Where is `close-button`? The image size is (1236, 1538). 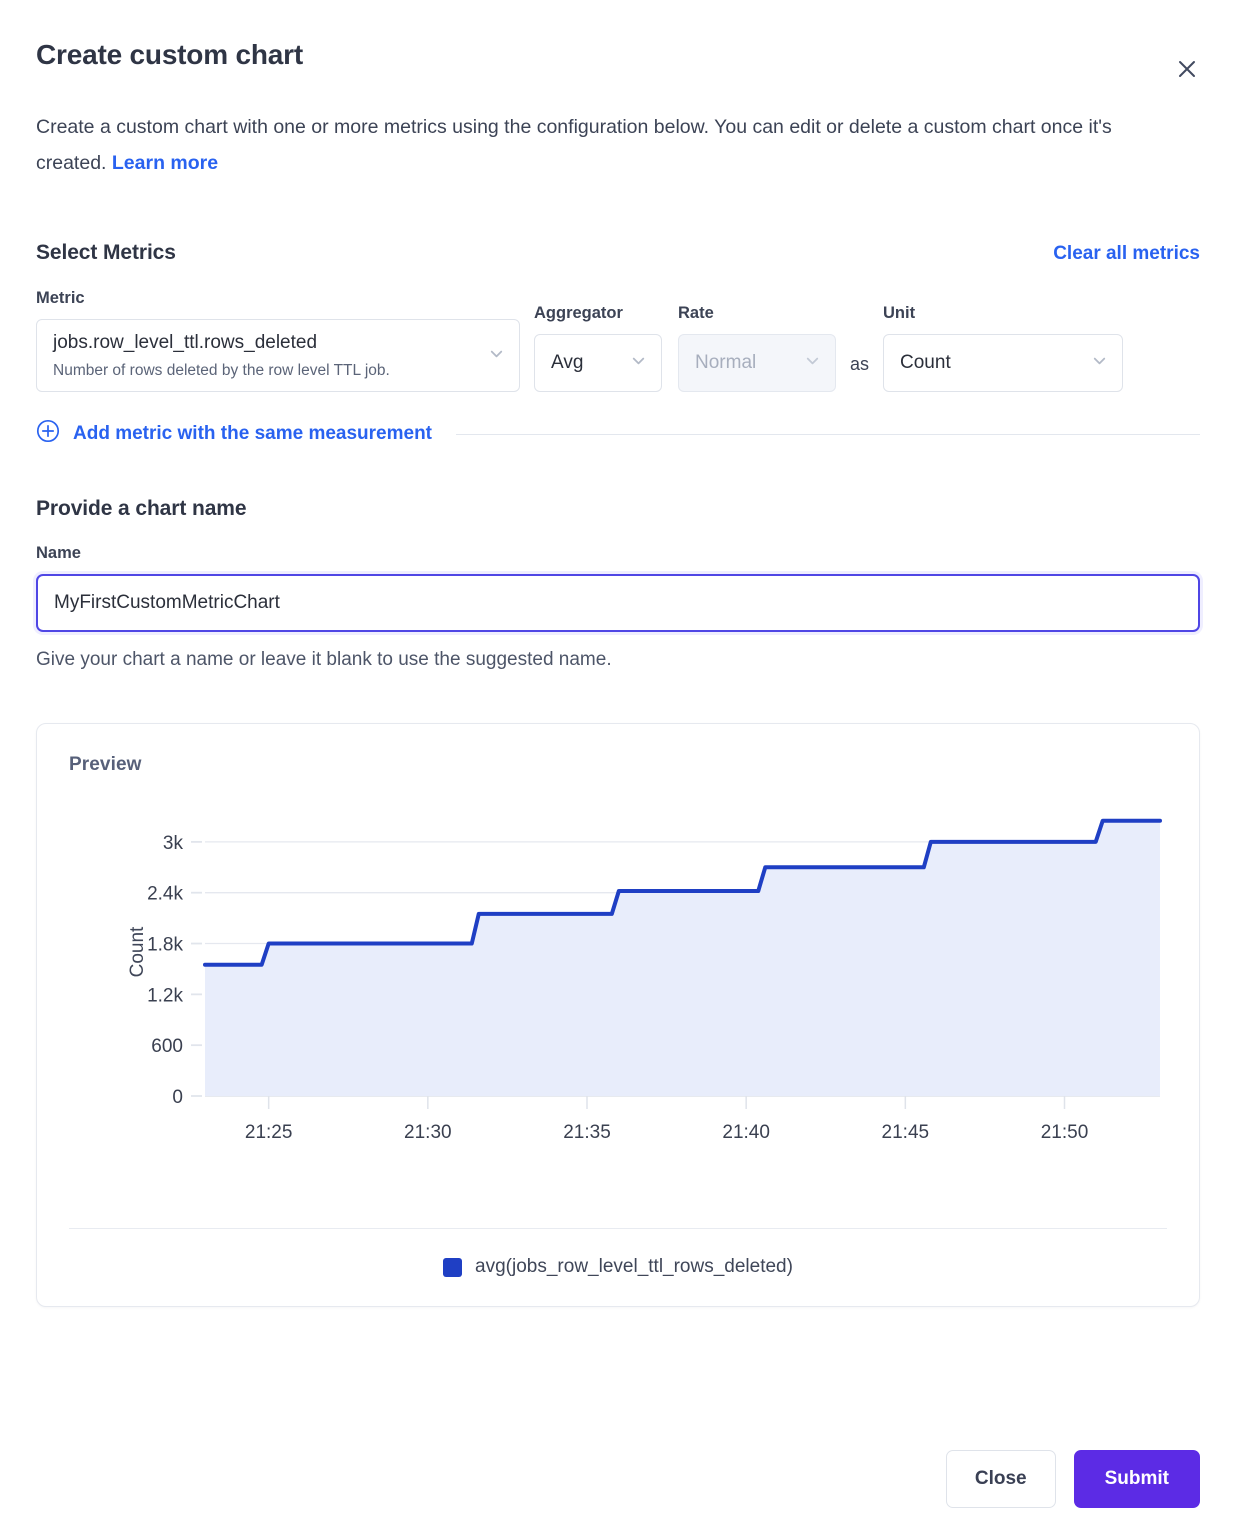 close-button is located at coordinates (1187, 69).